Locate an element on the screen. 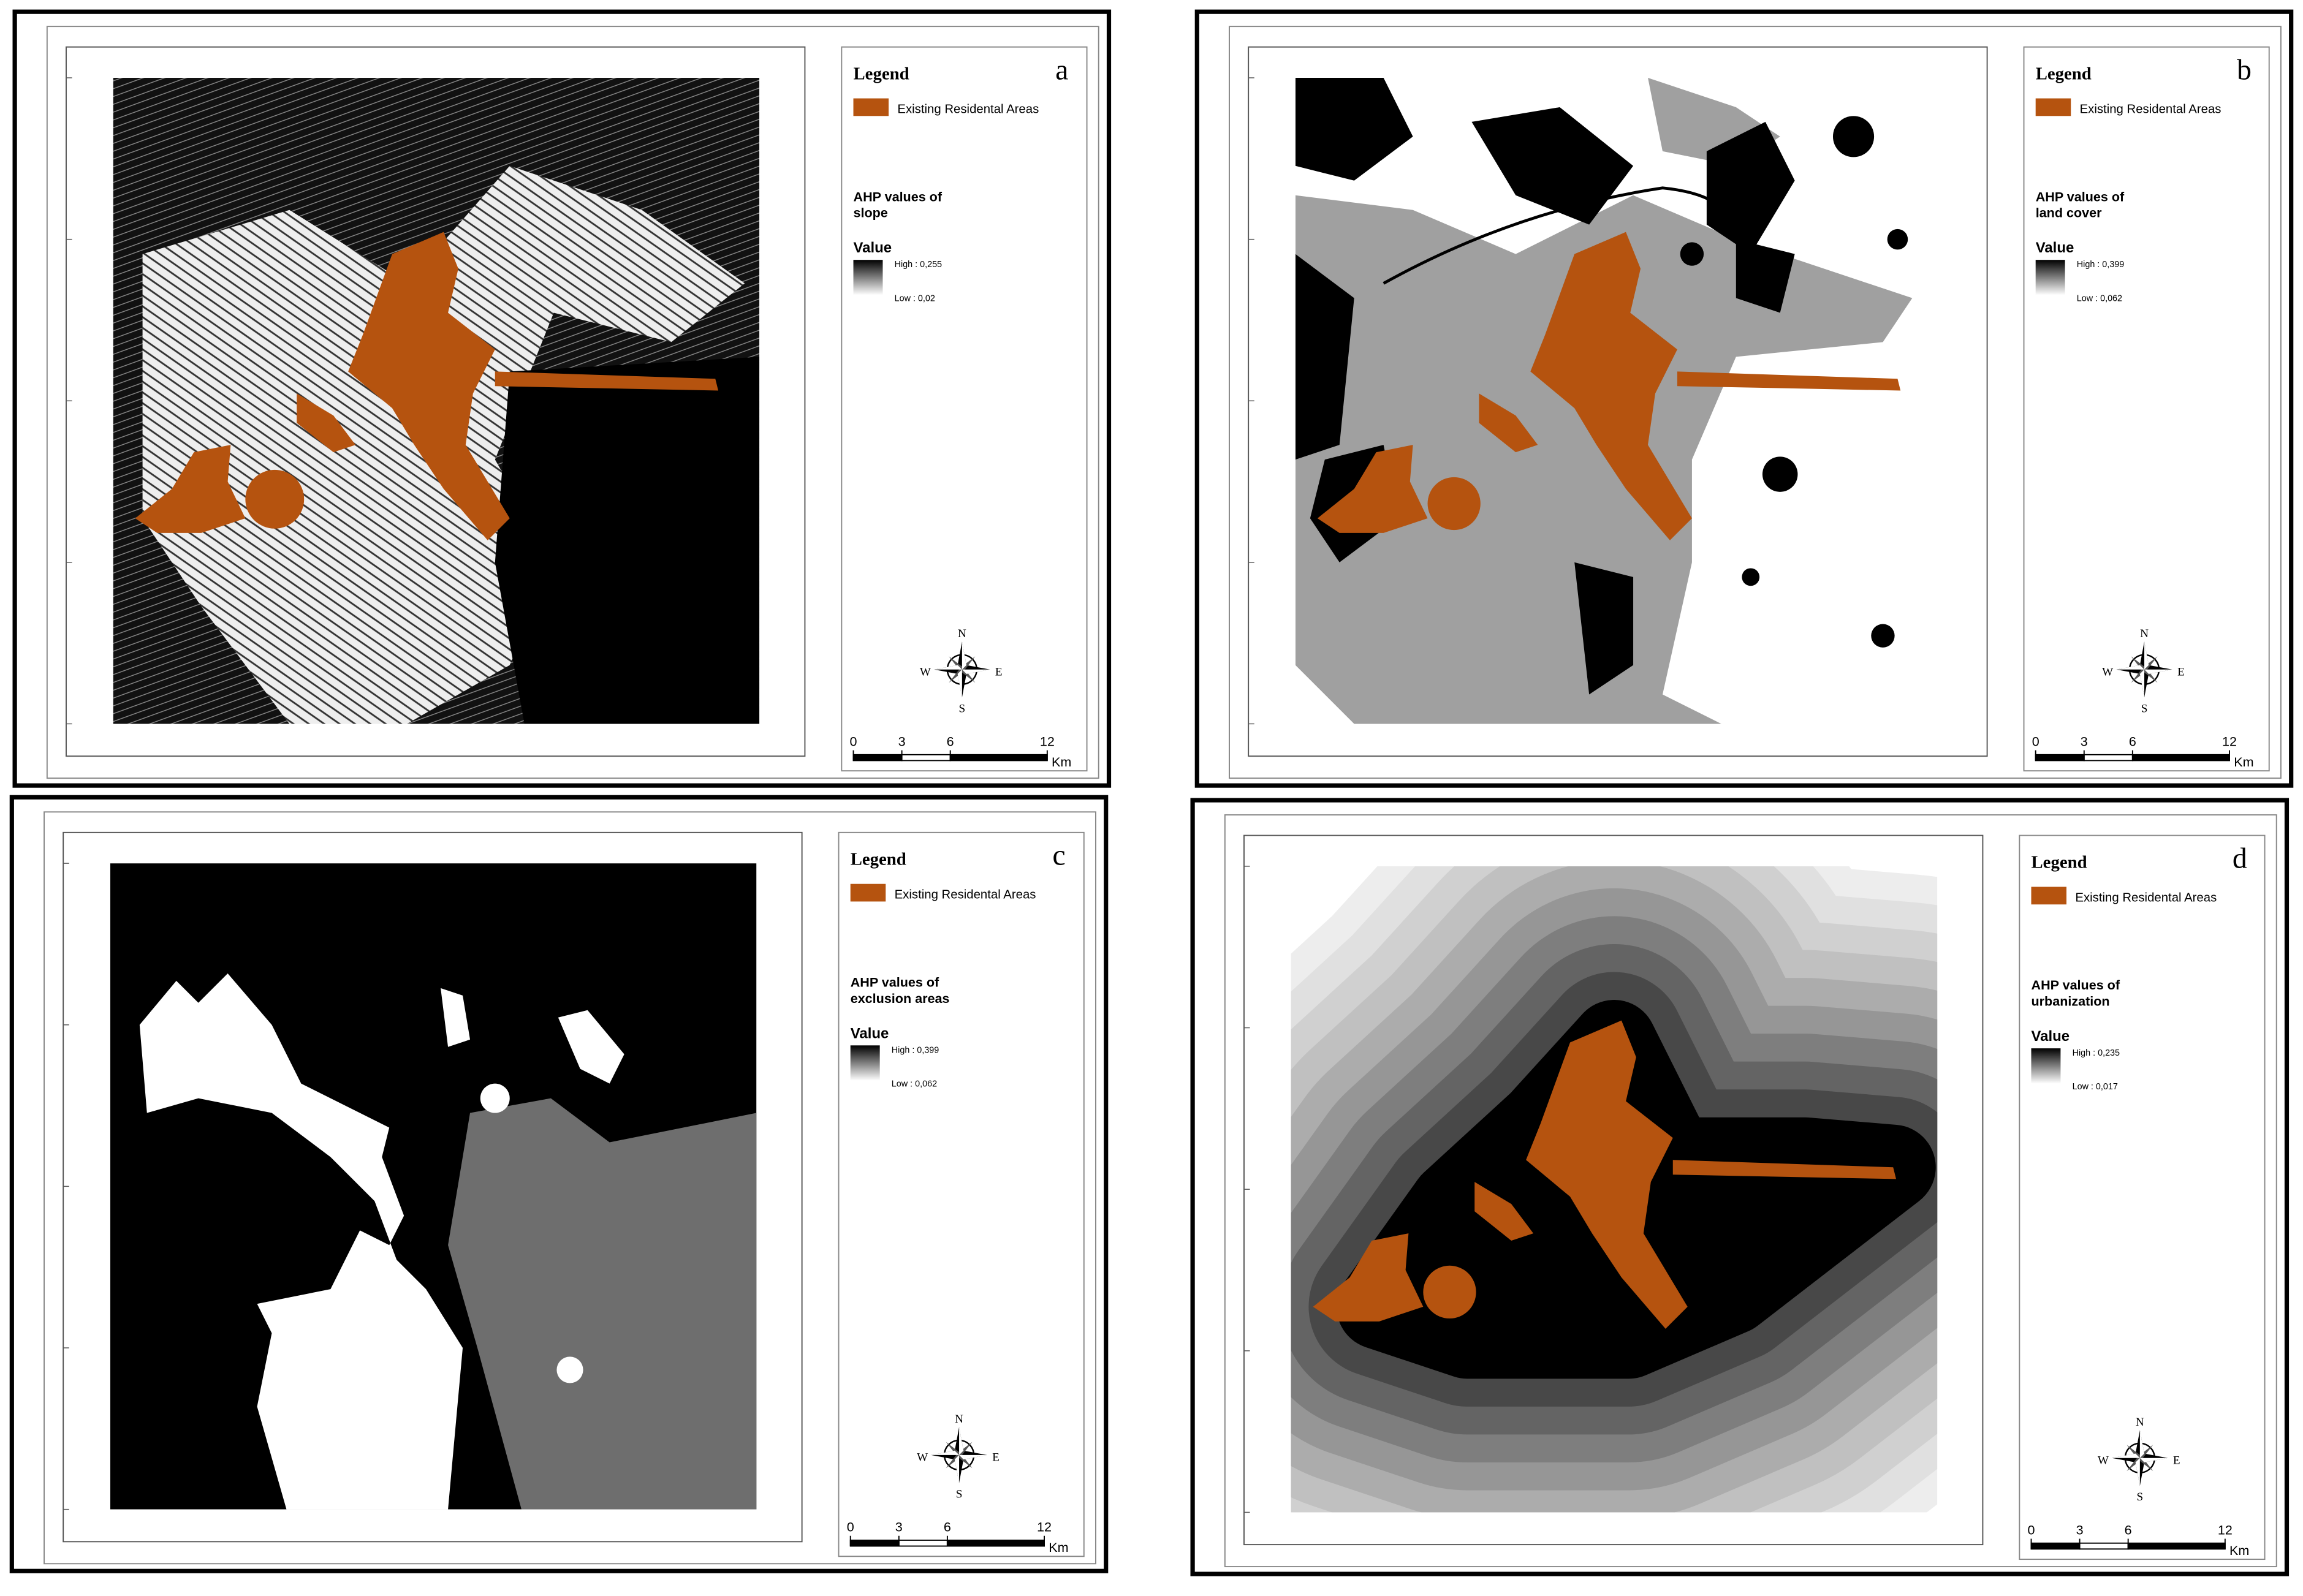 The image size is (2303, 1596). high-label: High : 0,235 is located at coordinates (2096, 1053).